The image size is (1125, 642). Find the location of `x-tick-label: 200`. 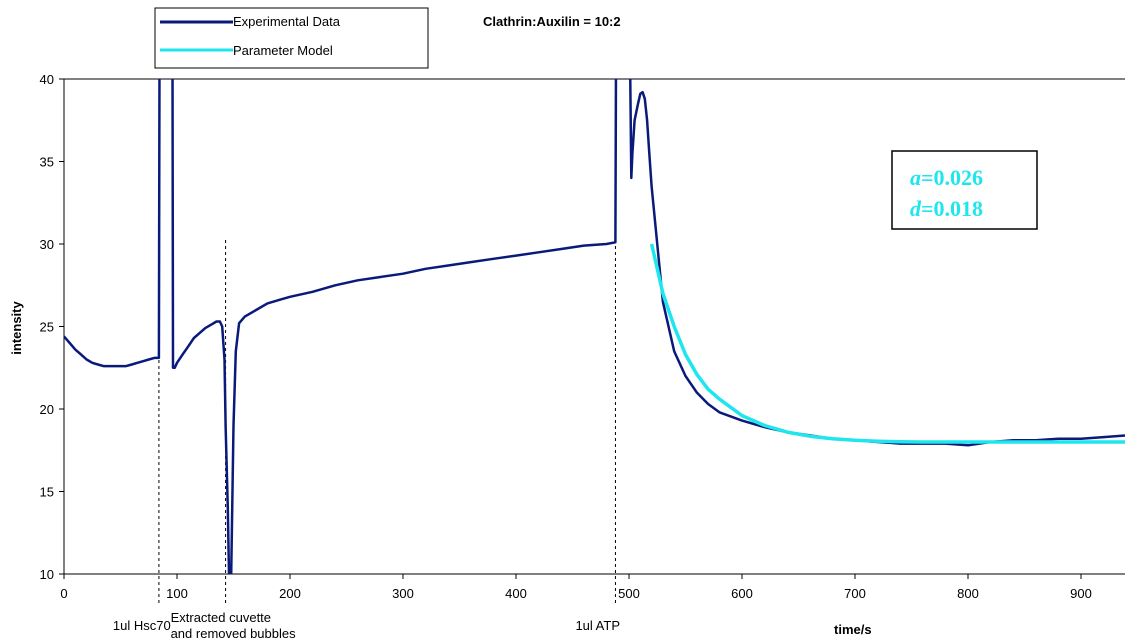

x-tick-label: 200 is located at coordinates (290, 593).